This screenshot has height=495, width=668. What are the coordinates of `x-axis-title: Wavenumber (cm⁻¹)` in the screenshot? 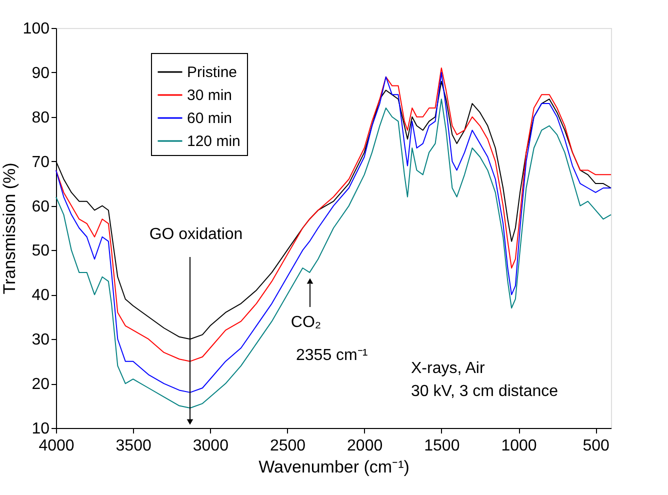 It's located at (334, 467).